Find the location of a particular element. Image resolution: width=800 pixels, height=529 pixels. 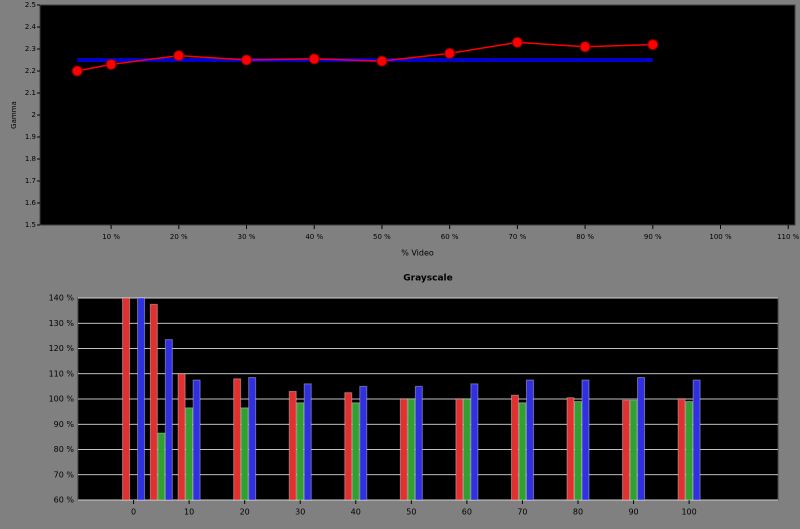

x-axis-label: % Video is located at coordinates (417, 253).